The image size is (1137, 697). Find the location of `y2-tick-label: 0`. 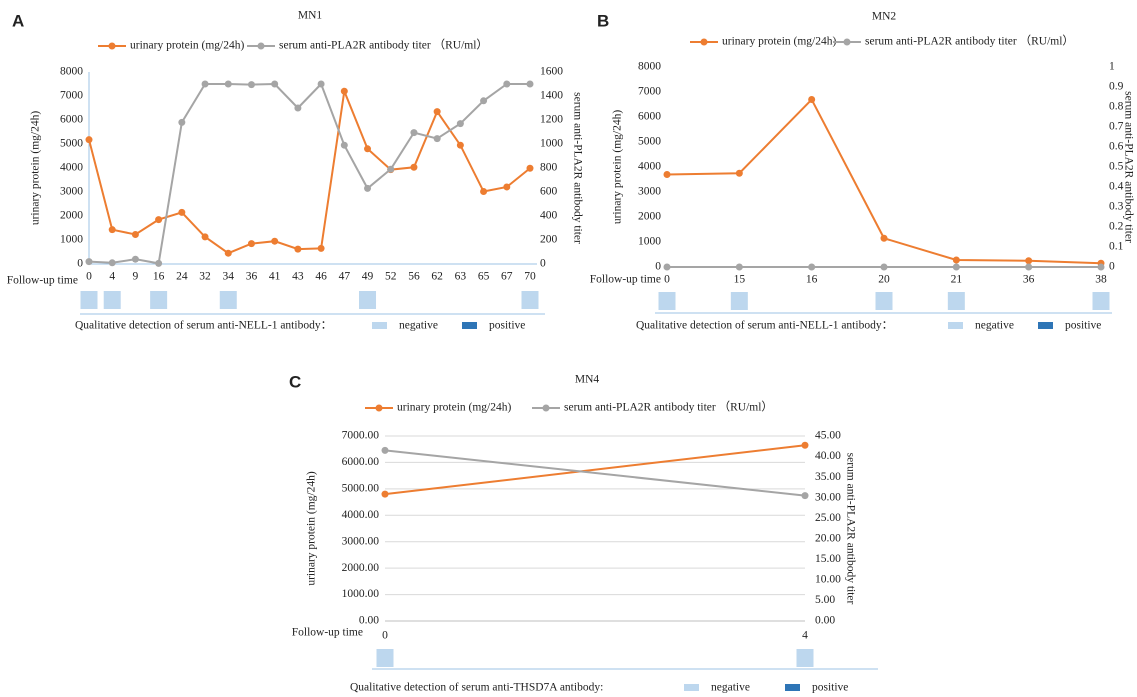

y2-tick-label: 0 is located at coordinates (543, 264).